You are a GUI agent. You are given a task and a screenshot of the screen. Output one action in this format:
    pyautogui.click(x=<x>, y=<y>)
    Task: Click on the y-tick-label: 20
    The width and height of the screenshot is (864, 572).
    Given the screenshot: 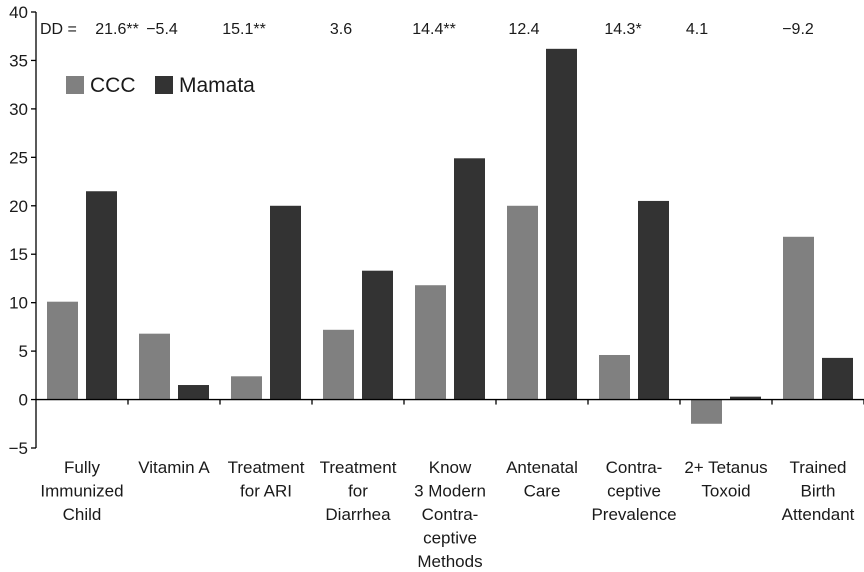 What is the action you would take?
    pyautogui.click(x=18, y=206)
    